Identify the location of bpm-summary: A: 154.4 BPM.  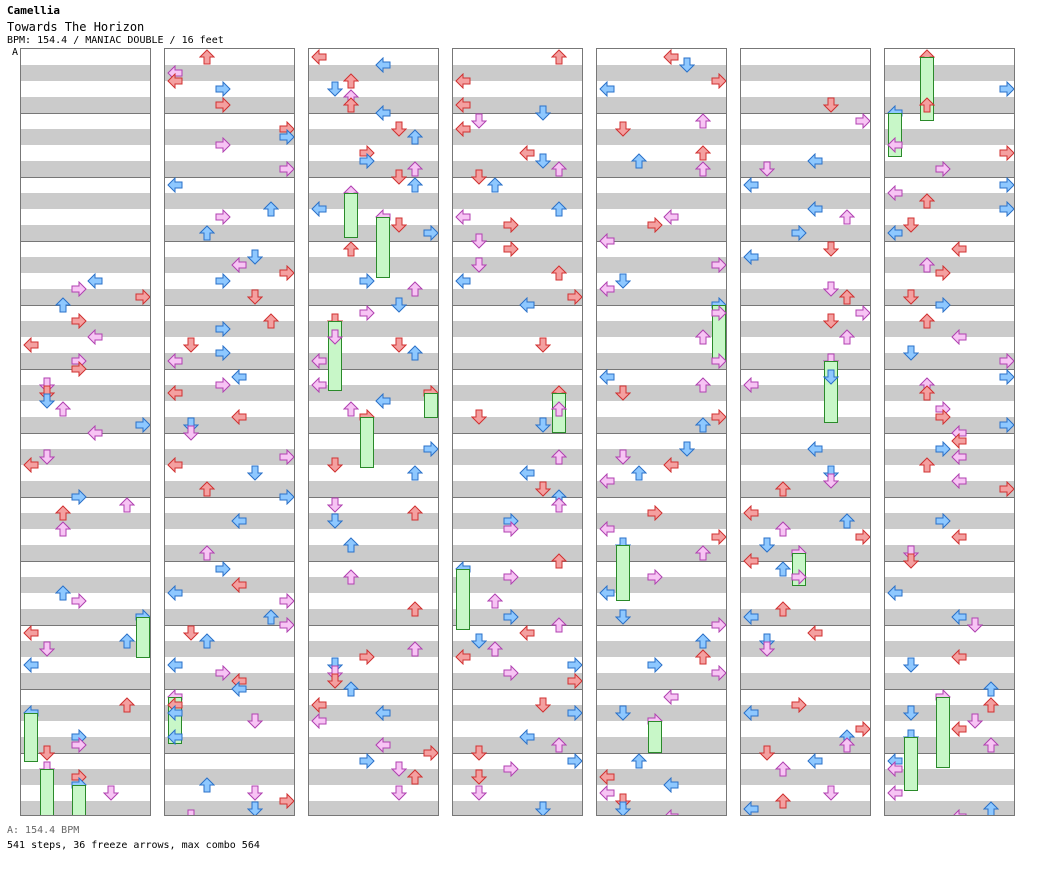
(43, 830).